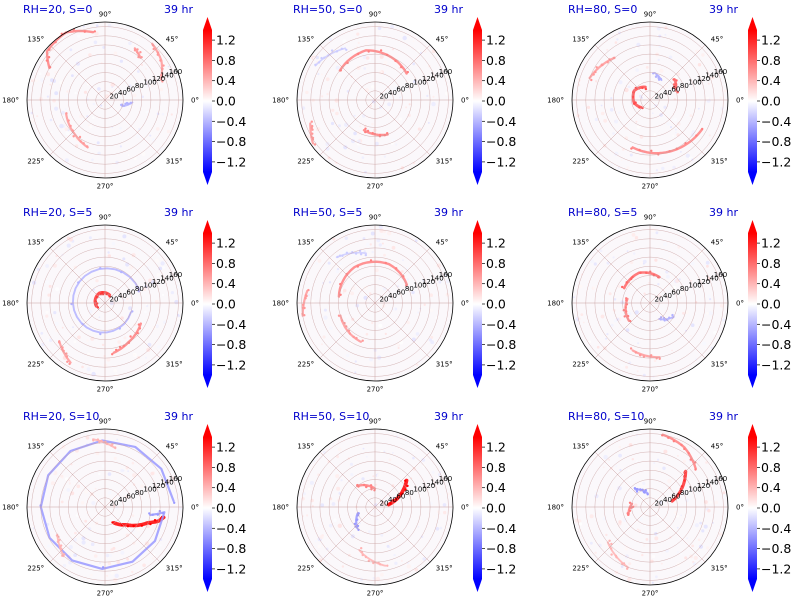 This screenshot has height=612, width=799. What do you see at coordinates (178, 212) in the screenshot?
I see `panel-time: 39 hr` at bounding box center [178, 212].